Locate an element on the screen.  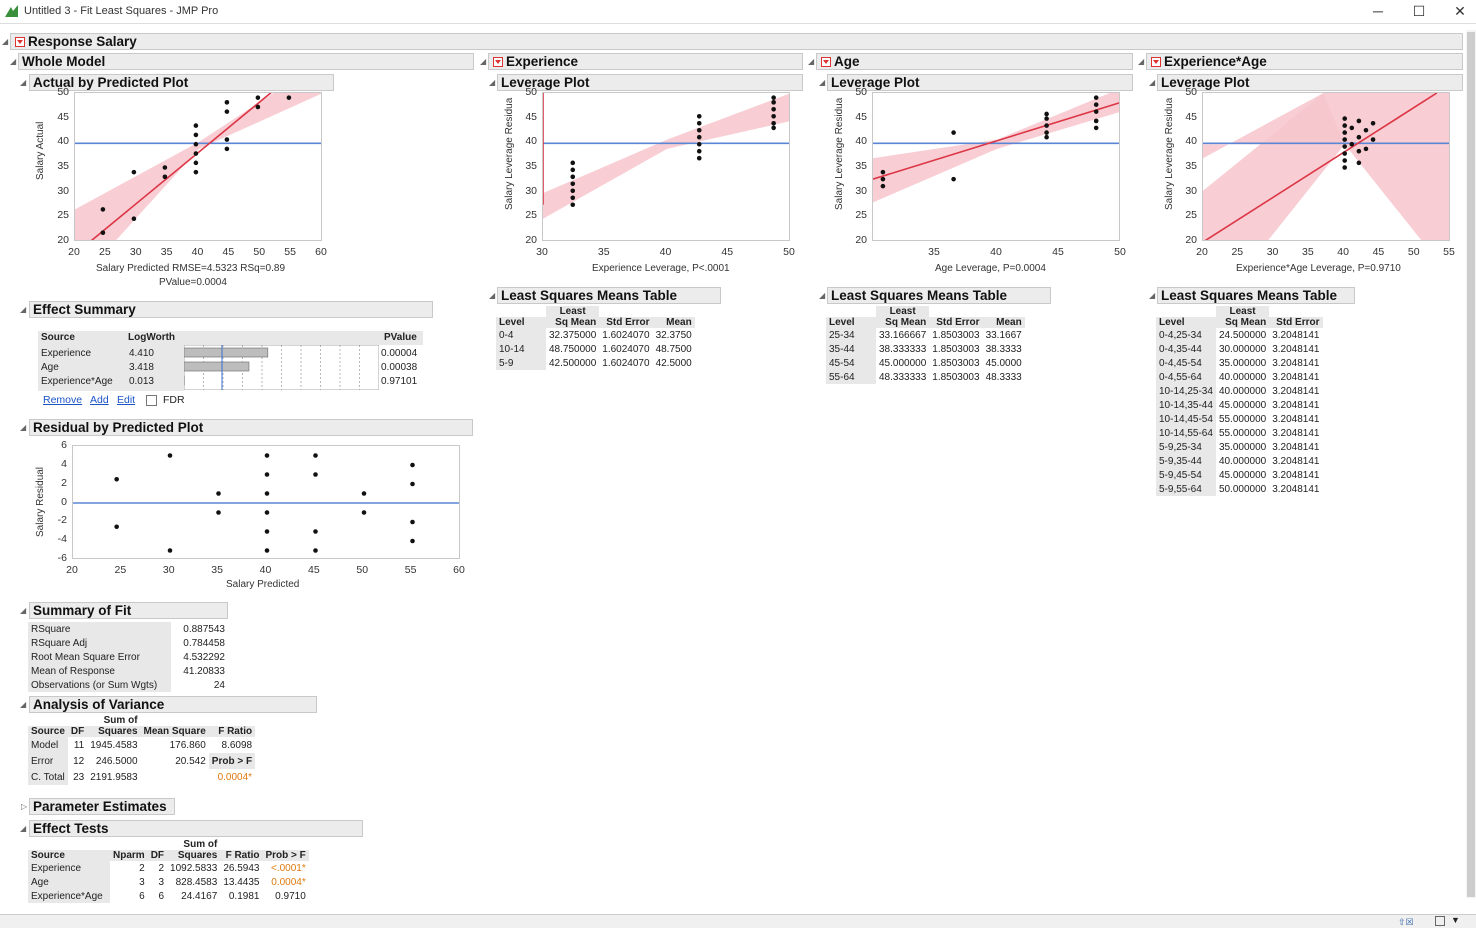
fdr-label: FDR is located at coordinates (174, 400).